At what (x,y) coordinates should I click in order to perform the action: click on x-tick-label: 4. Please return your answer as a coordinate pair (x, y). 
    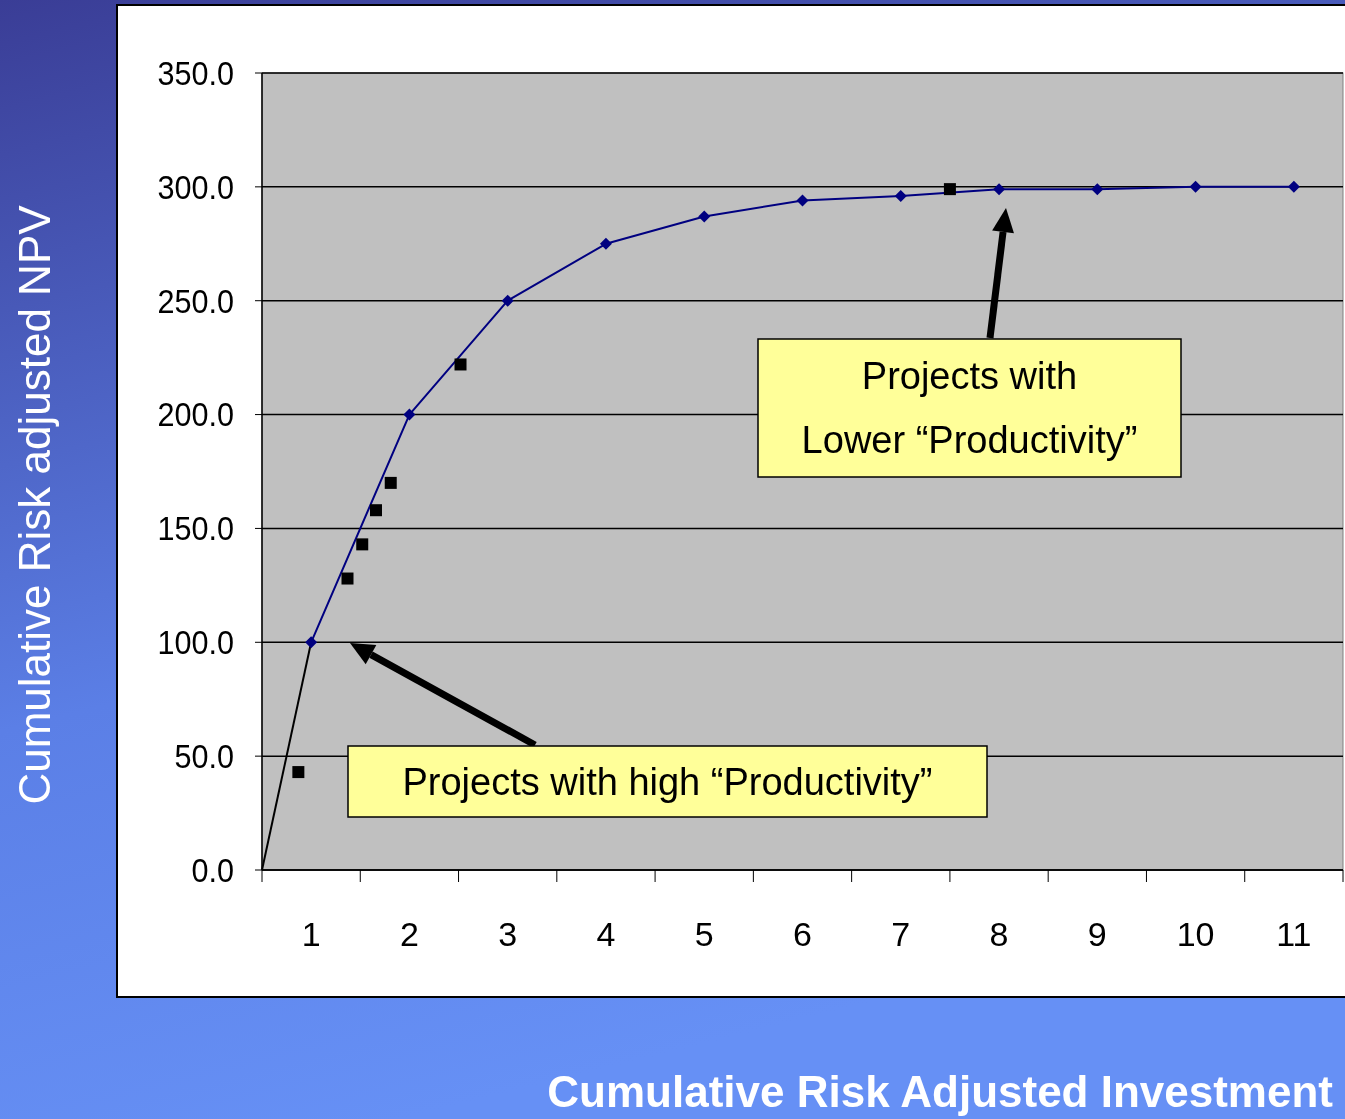
    Looking at the image, I should click on (606, 934).